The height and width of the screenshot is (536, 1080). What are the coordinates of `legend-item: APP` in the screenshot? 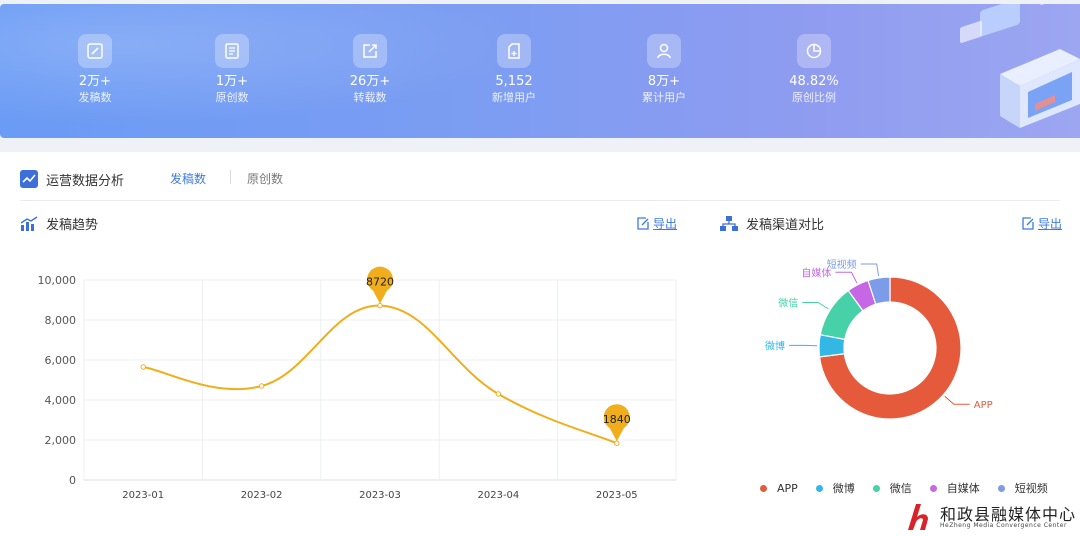 It's located at (779, 488).